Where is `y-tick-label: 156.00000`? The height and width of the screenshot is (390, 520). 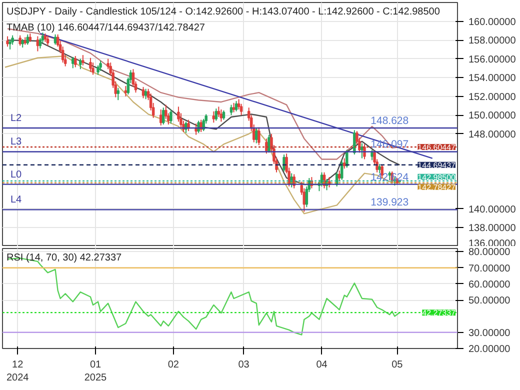
y-tick-label: 156.00000 is located at coordinates (492, 60).